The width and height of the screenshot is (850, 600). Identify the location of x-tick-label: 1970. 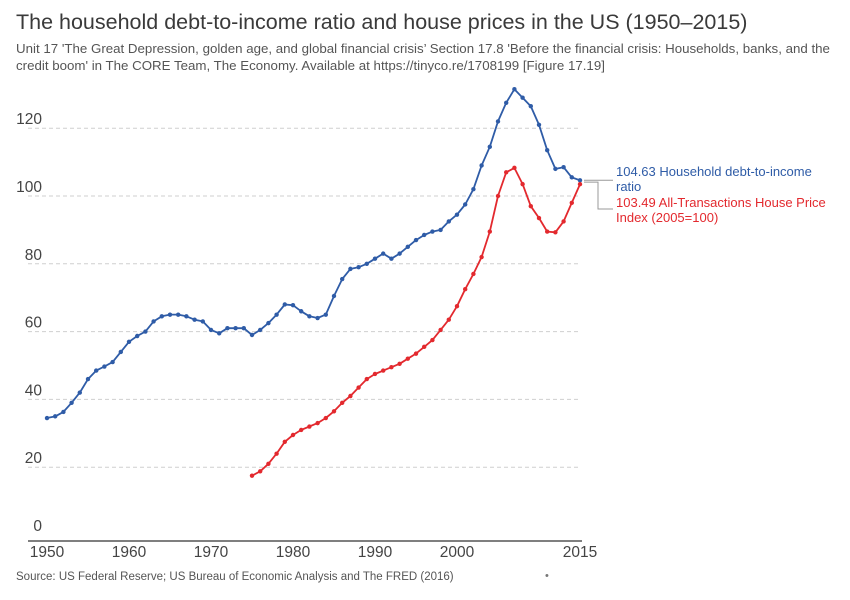
(211, 552).